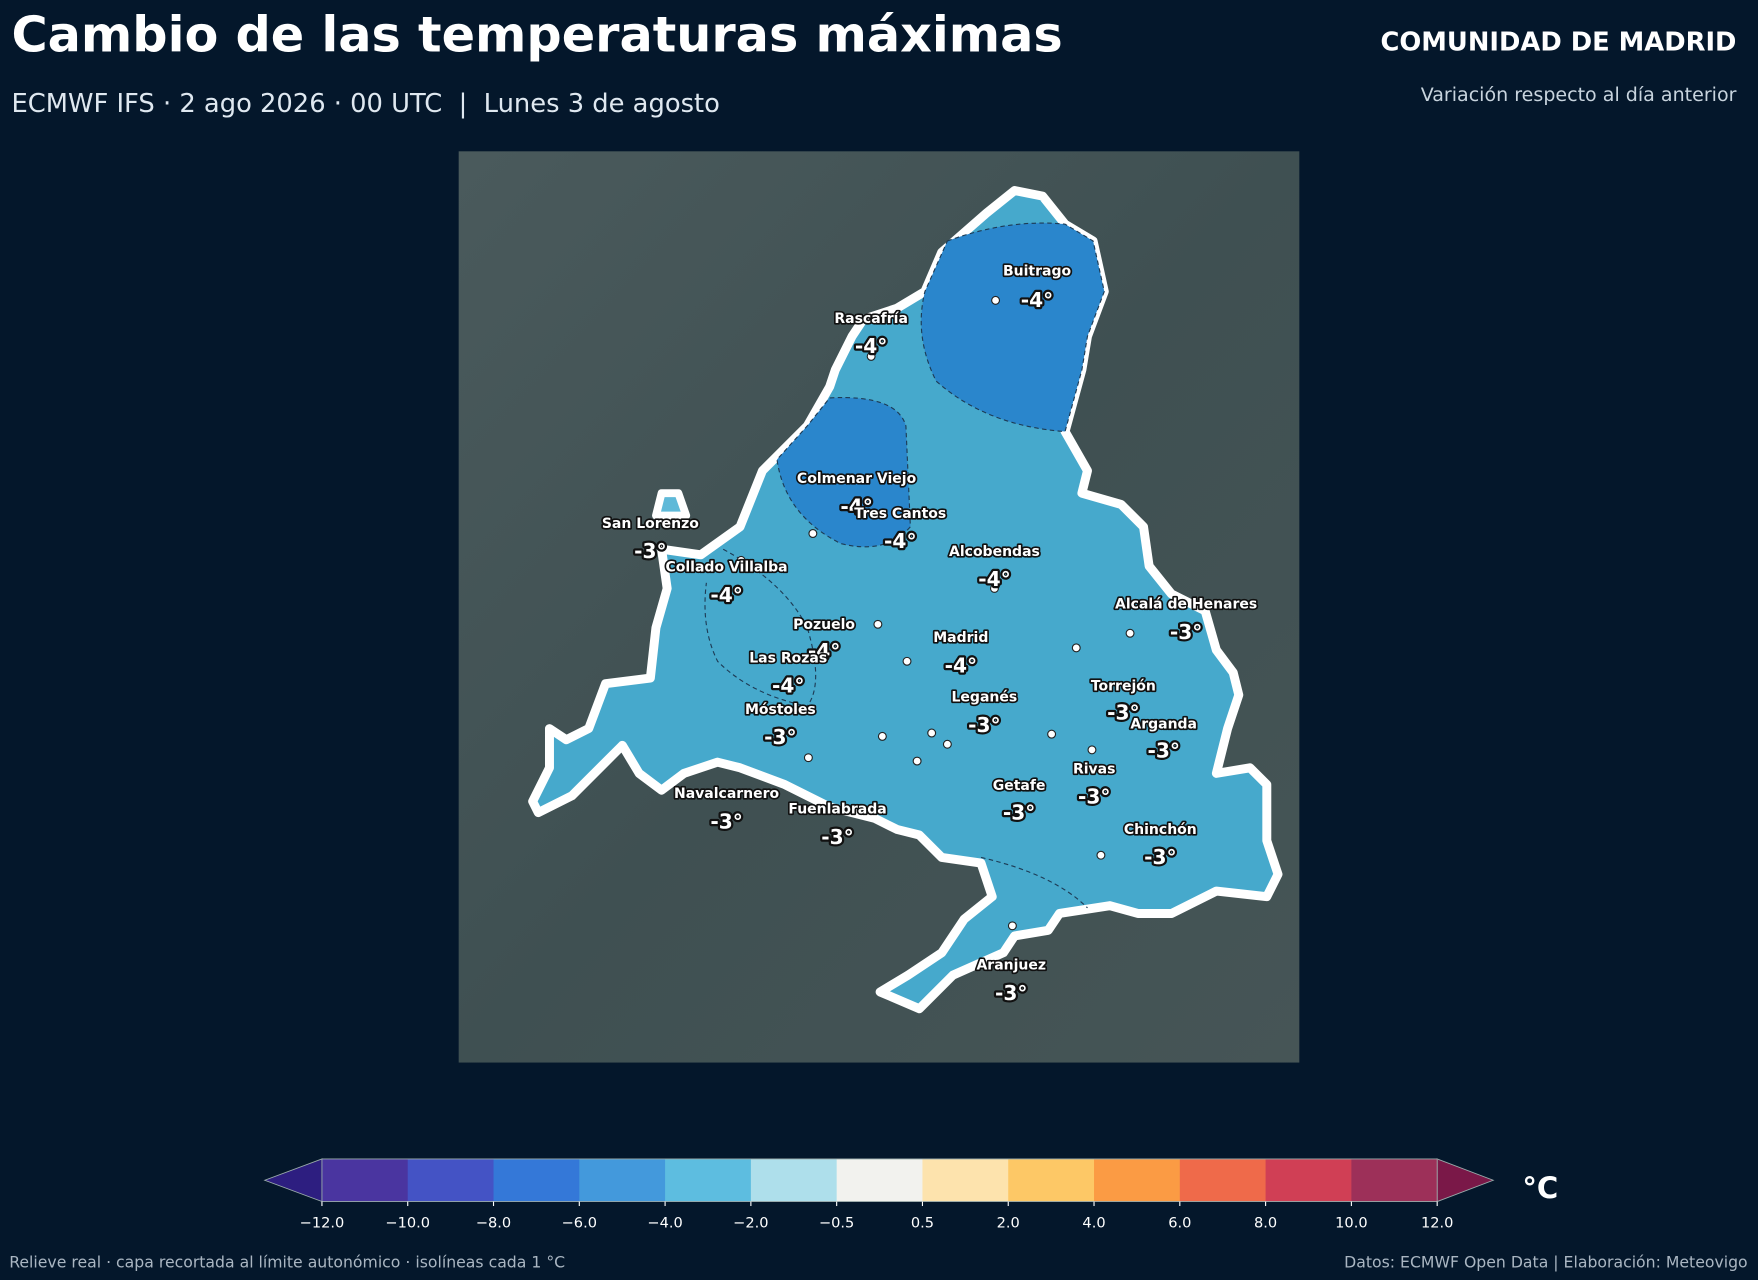  What do you see at coordinates (857, 479) in the screenshot?
I see `city-name: Colmenar Viejo` at bounding box center [857, 479].